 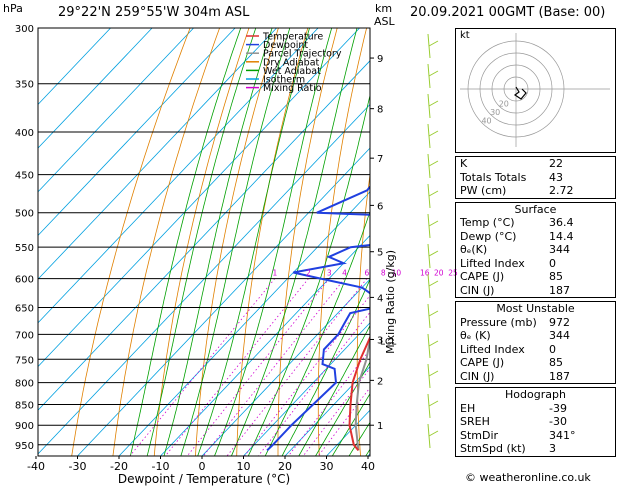 What do you see at coordinates (202, 466) in the screenshot?
I see `x-tick-label: 0` at bounding box center [202, 466].